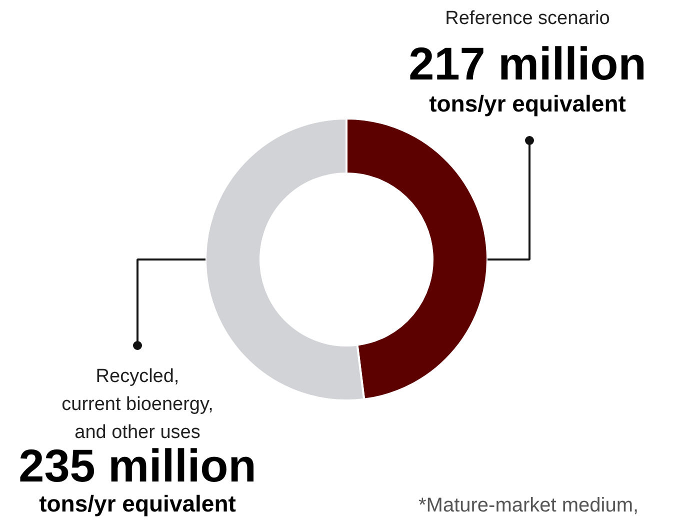  What do you see at coordinates (527, 18) in the screenshot?
I see `slice-label: Reference scenario` at bounding box center [527, 18].